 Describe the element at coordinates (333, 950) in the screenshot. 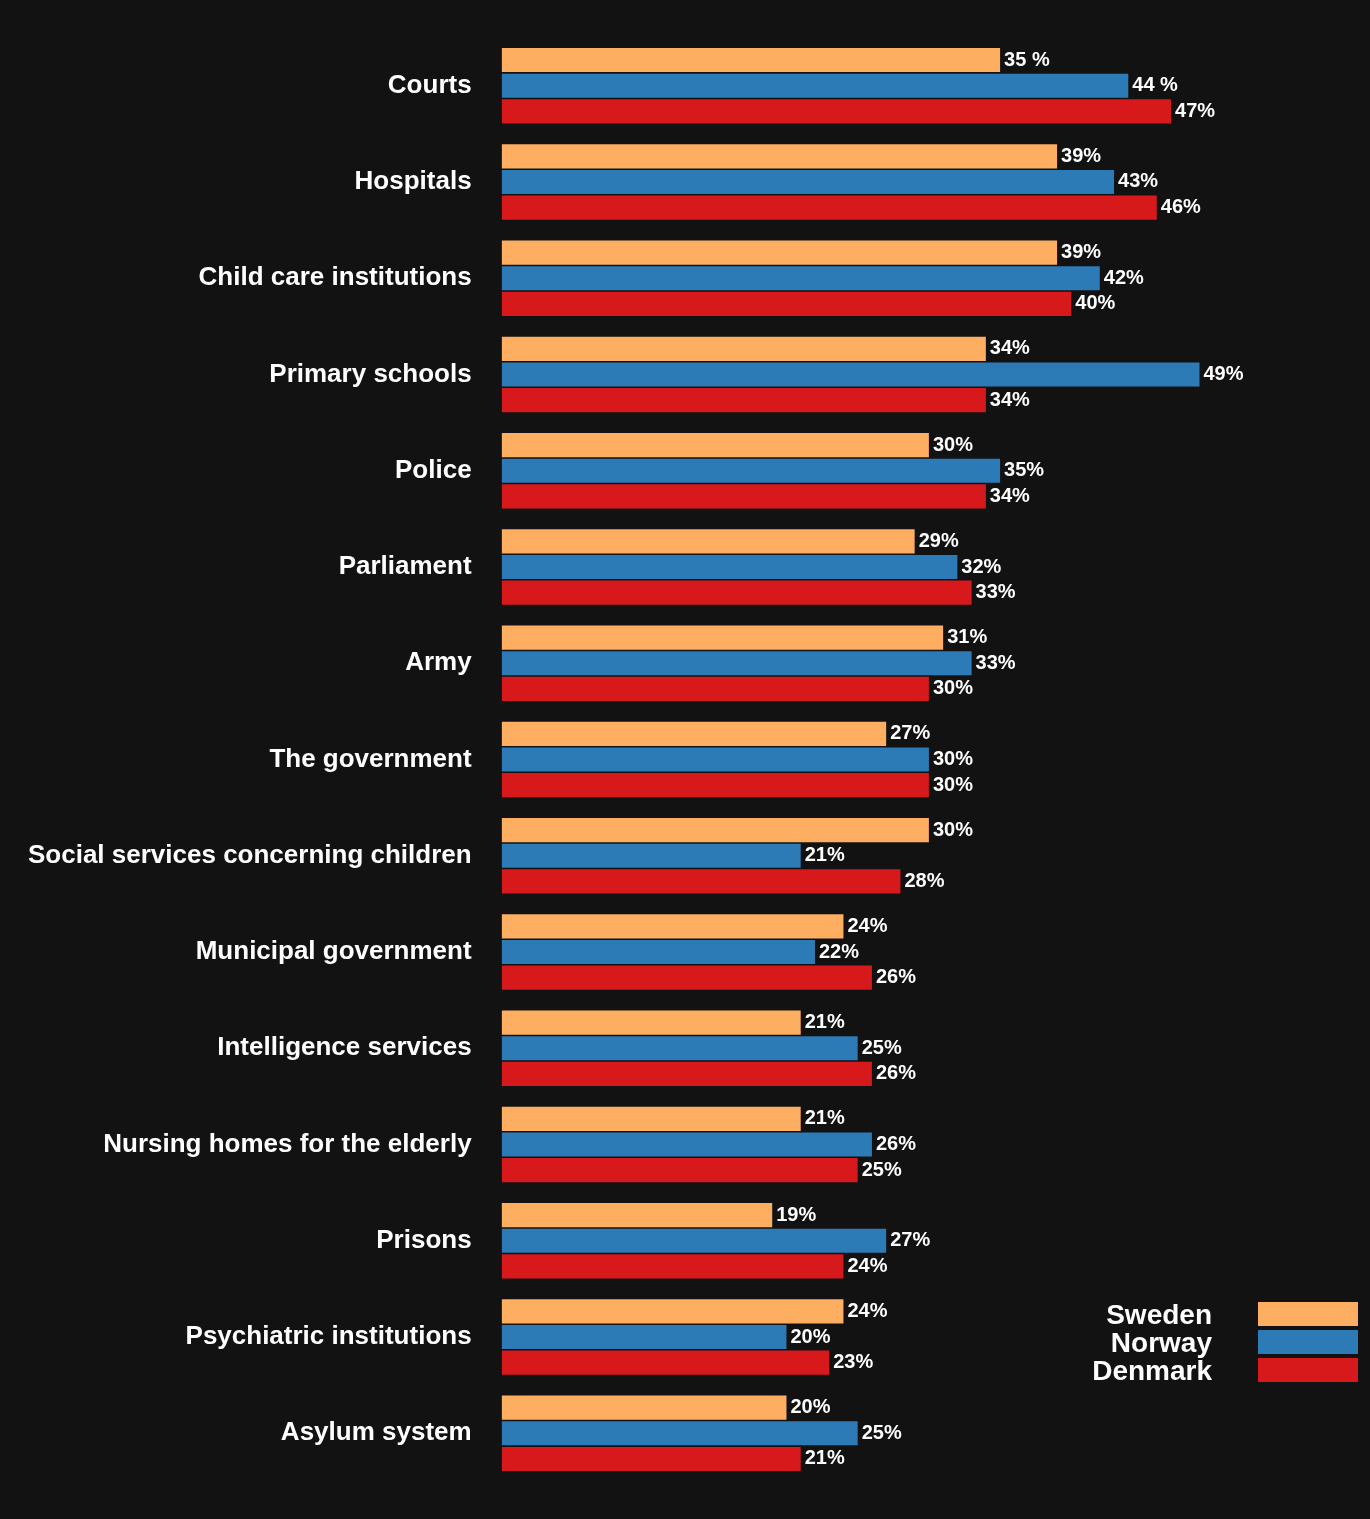

I see `y-tick-label: Municipal government` at that location.